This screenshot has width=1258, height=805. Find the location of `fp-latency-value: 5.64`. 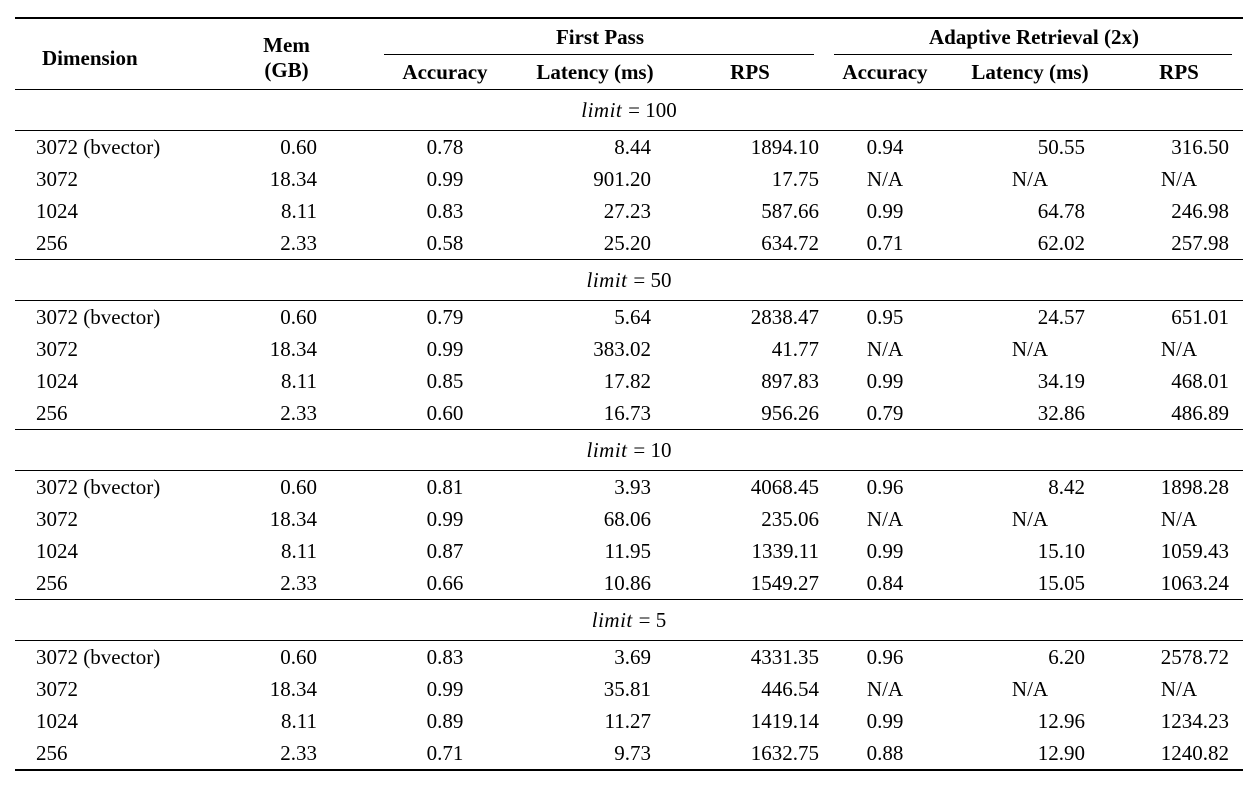

fp-latency-value: 5.64 is located at coordinates (632, 316).